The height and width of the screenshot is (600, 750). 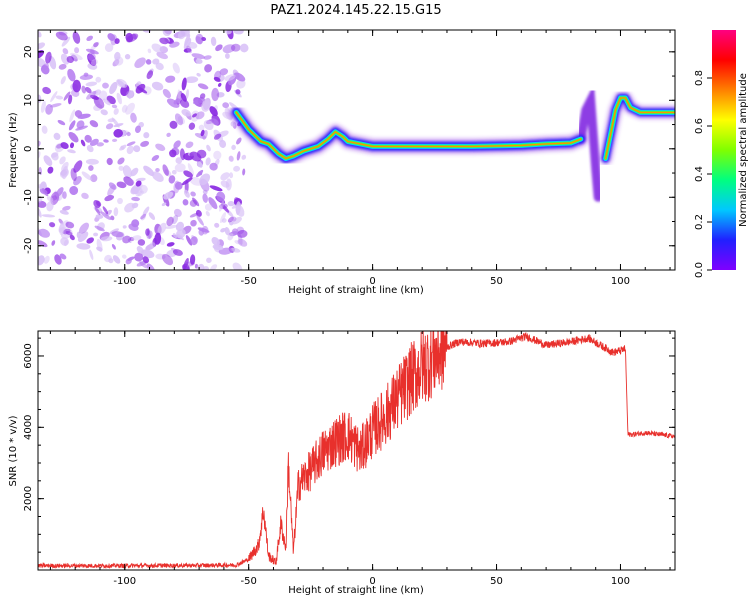 I want to click on colorbar-label: Normalized spectral amplitude, so click(x=743, y=150).